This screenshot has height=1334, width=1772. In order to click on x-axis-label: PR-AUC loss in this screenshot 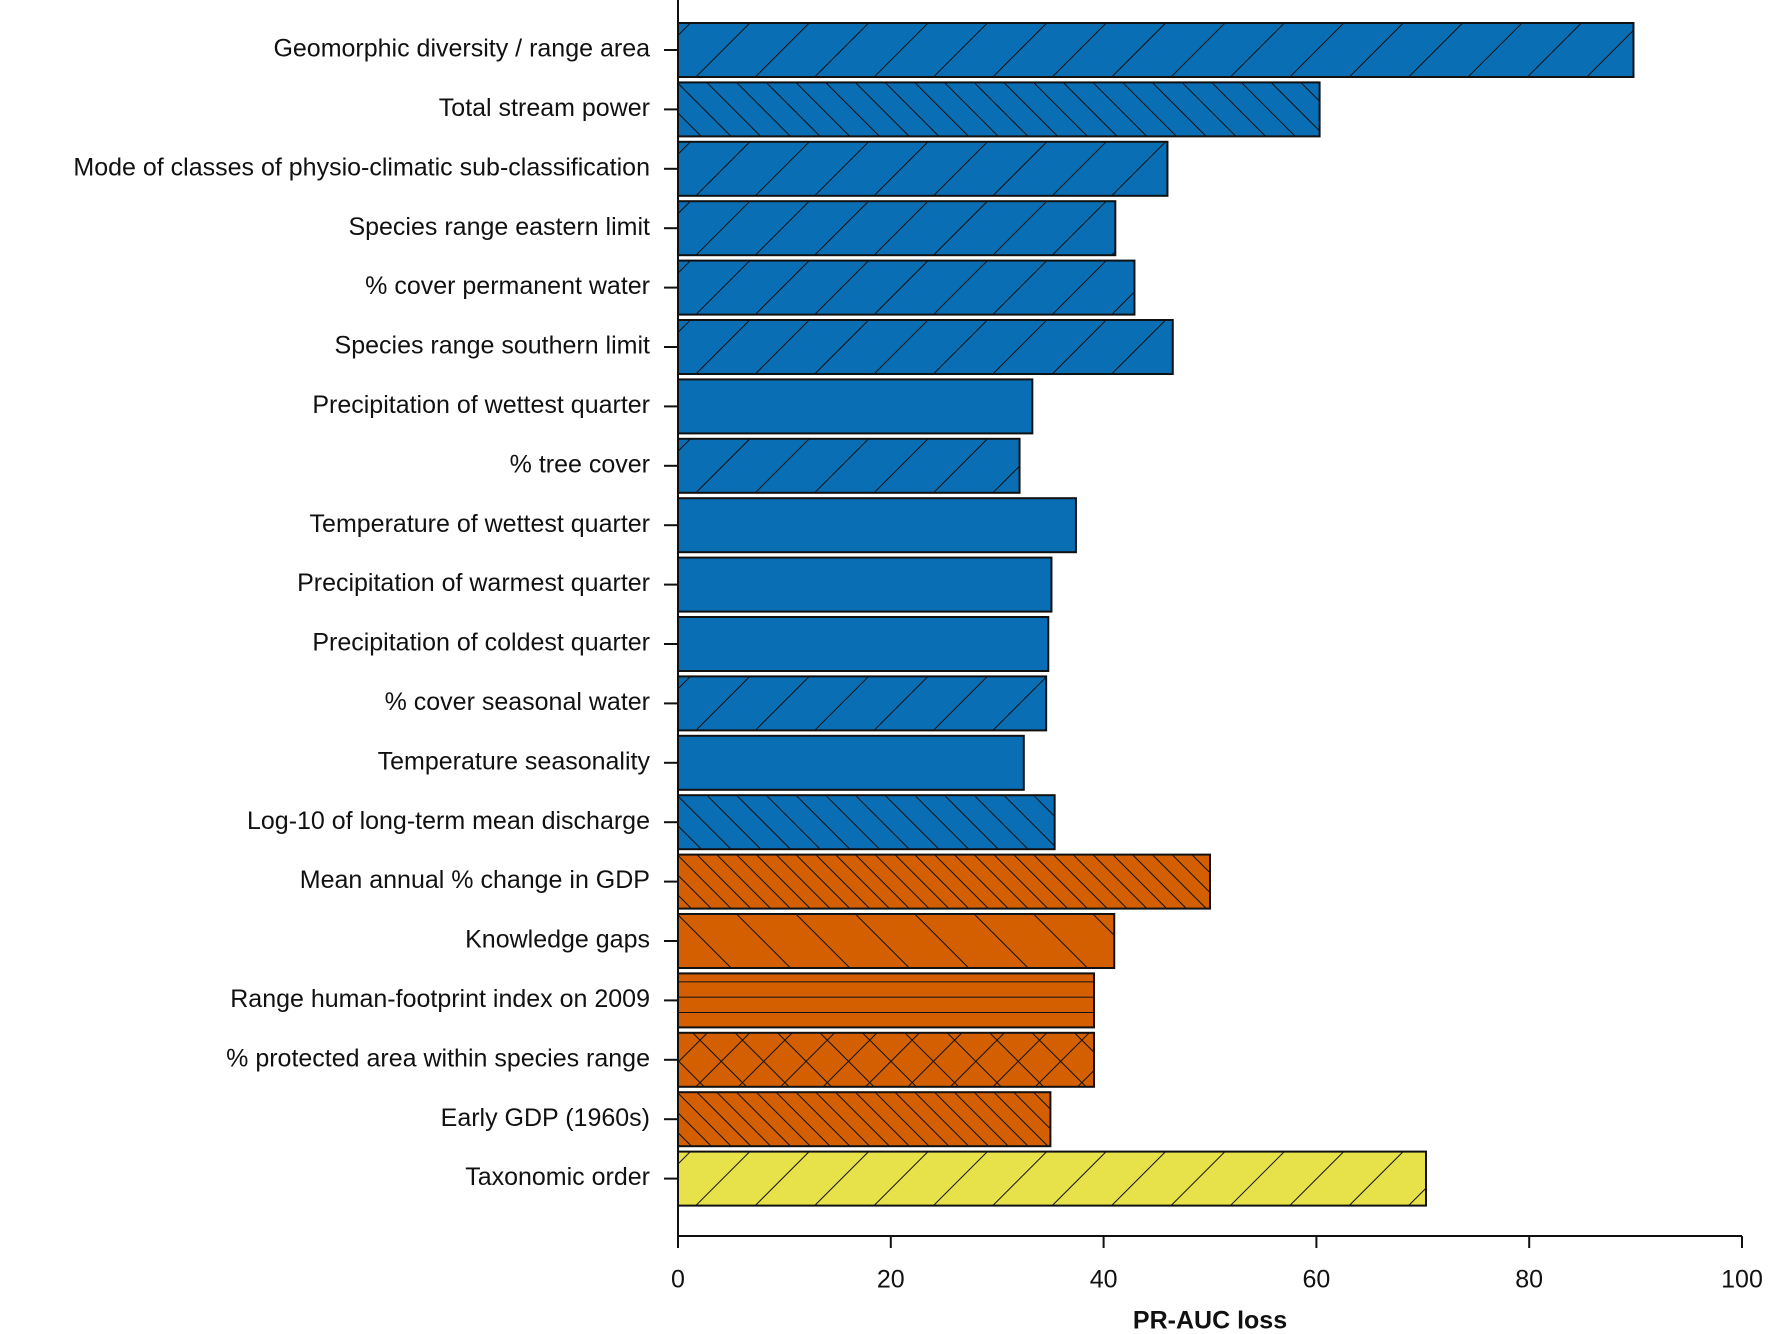, I will do `click(1210, 1320)`.